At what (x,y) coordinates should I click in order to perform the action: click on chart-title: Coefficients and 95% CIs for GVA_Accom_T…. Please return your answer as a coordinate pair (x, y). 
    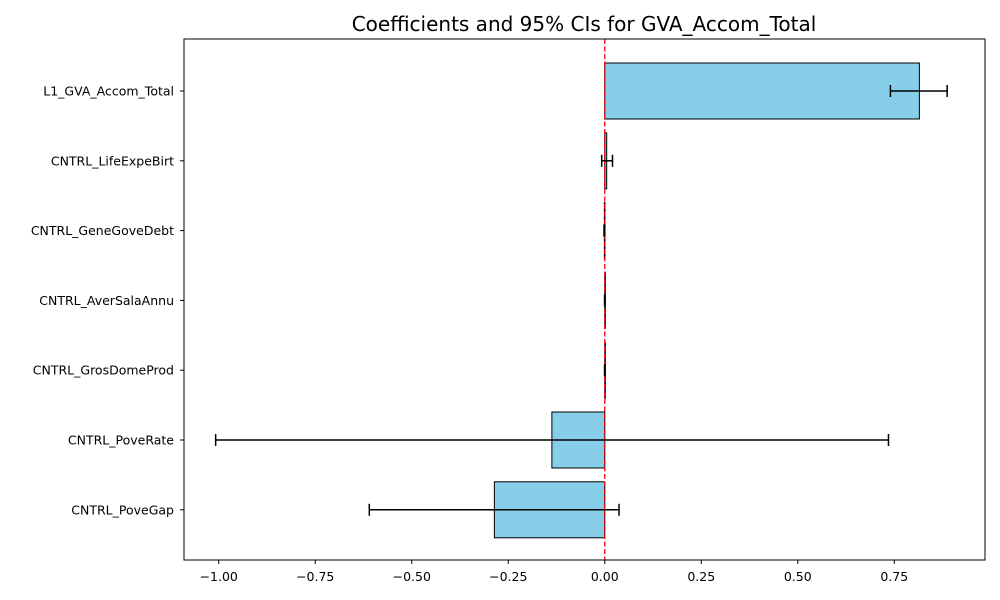
    Looking at the image, I should click on (584, 24).